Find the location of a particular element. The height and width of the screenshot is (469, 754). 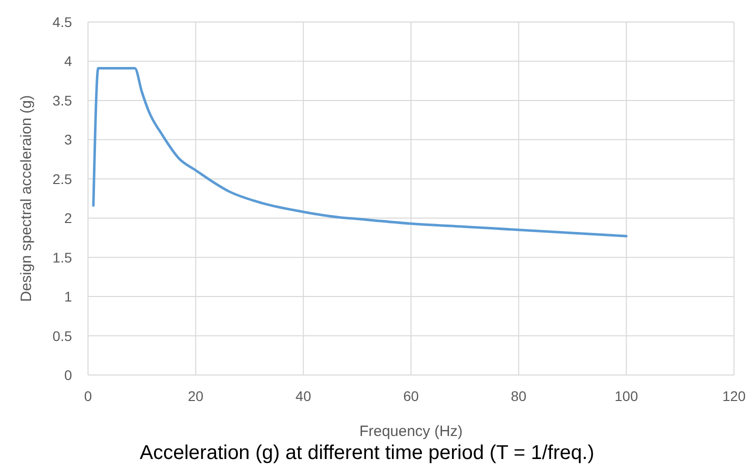

x-axis-title: Frequency (Hz) is located at coordinates (411, 431).